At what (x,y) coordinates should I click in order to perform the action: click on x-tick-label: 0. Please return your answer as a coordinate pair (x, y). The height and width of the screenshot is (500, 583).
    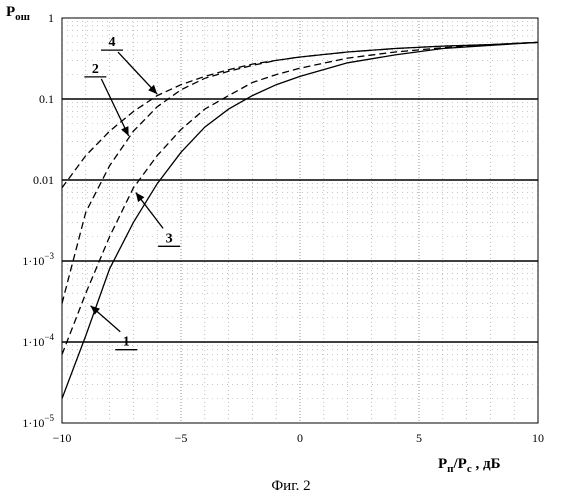
    Looking at the image, I should click on (300, 438).